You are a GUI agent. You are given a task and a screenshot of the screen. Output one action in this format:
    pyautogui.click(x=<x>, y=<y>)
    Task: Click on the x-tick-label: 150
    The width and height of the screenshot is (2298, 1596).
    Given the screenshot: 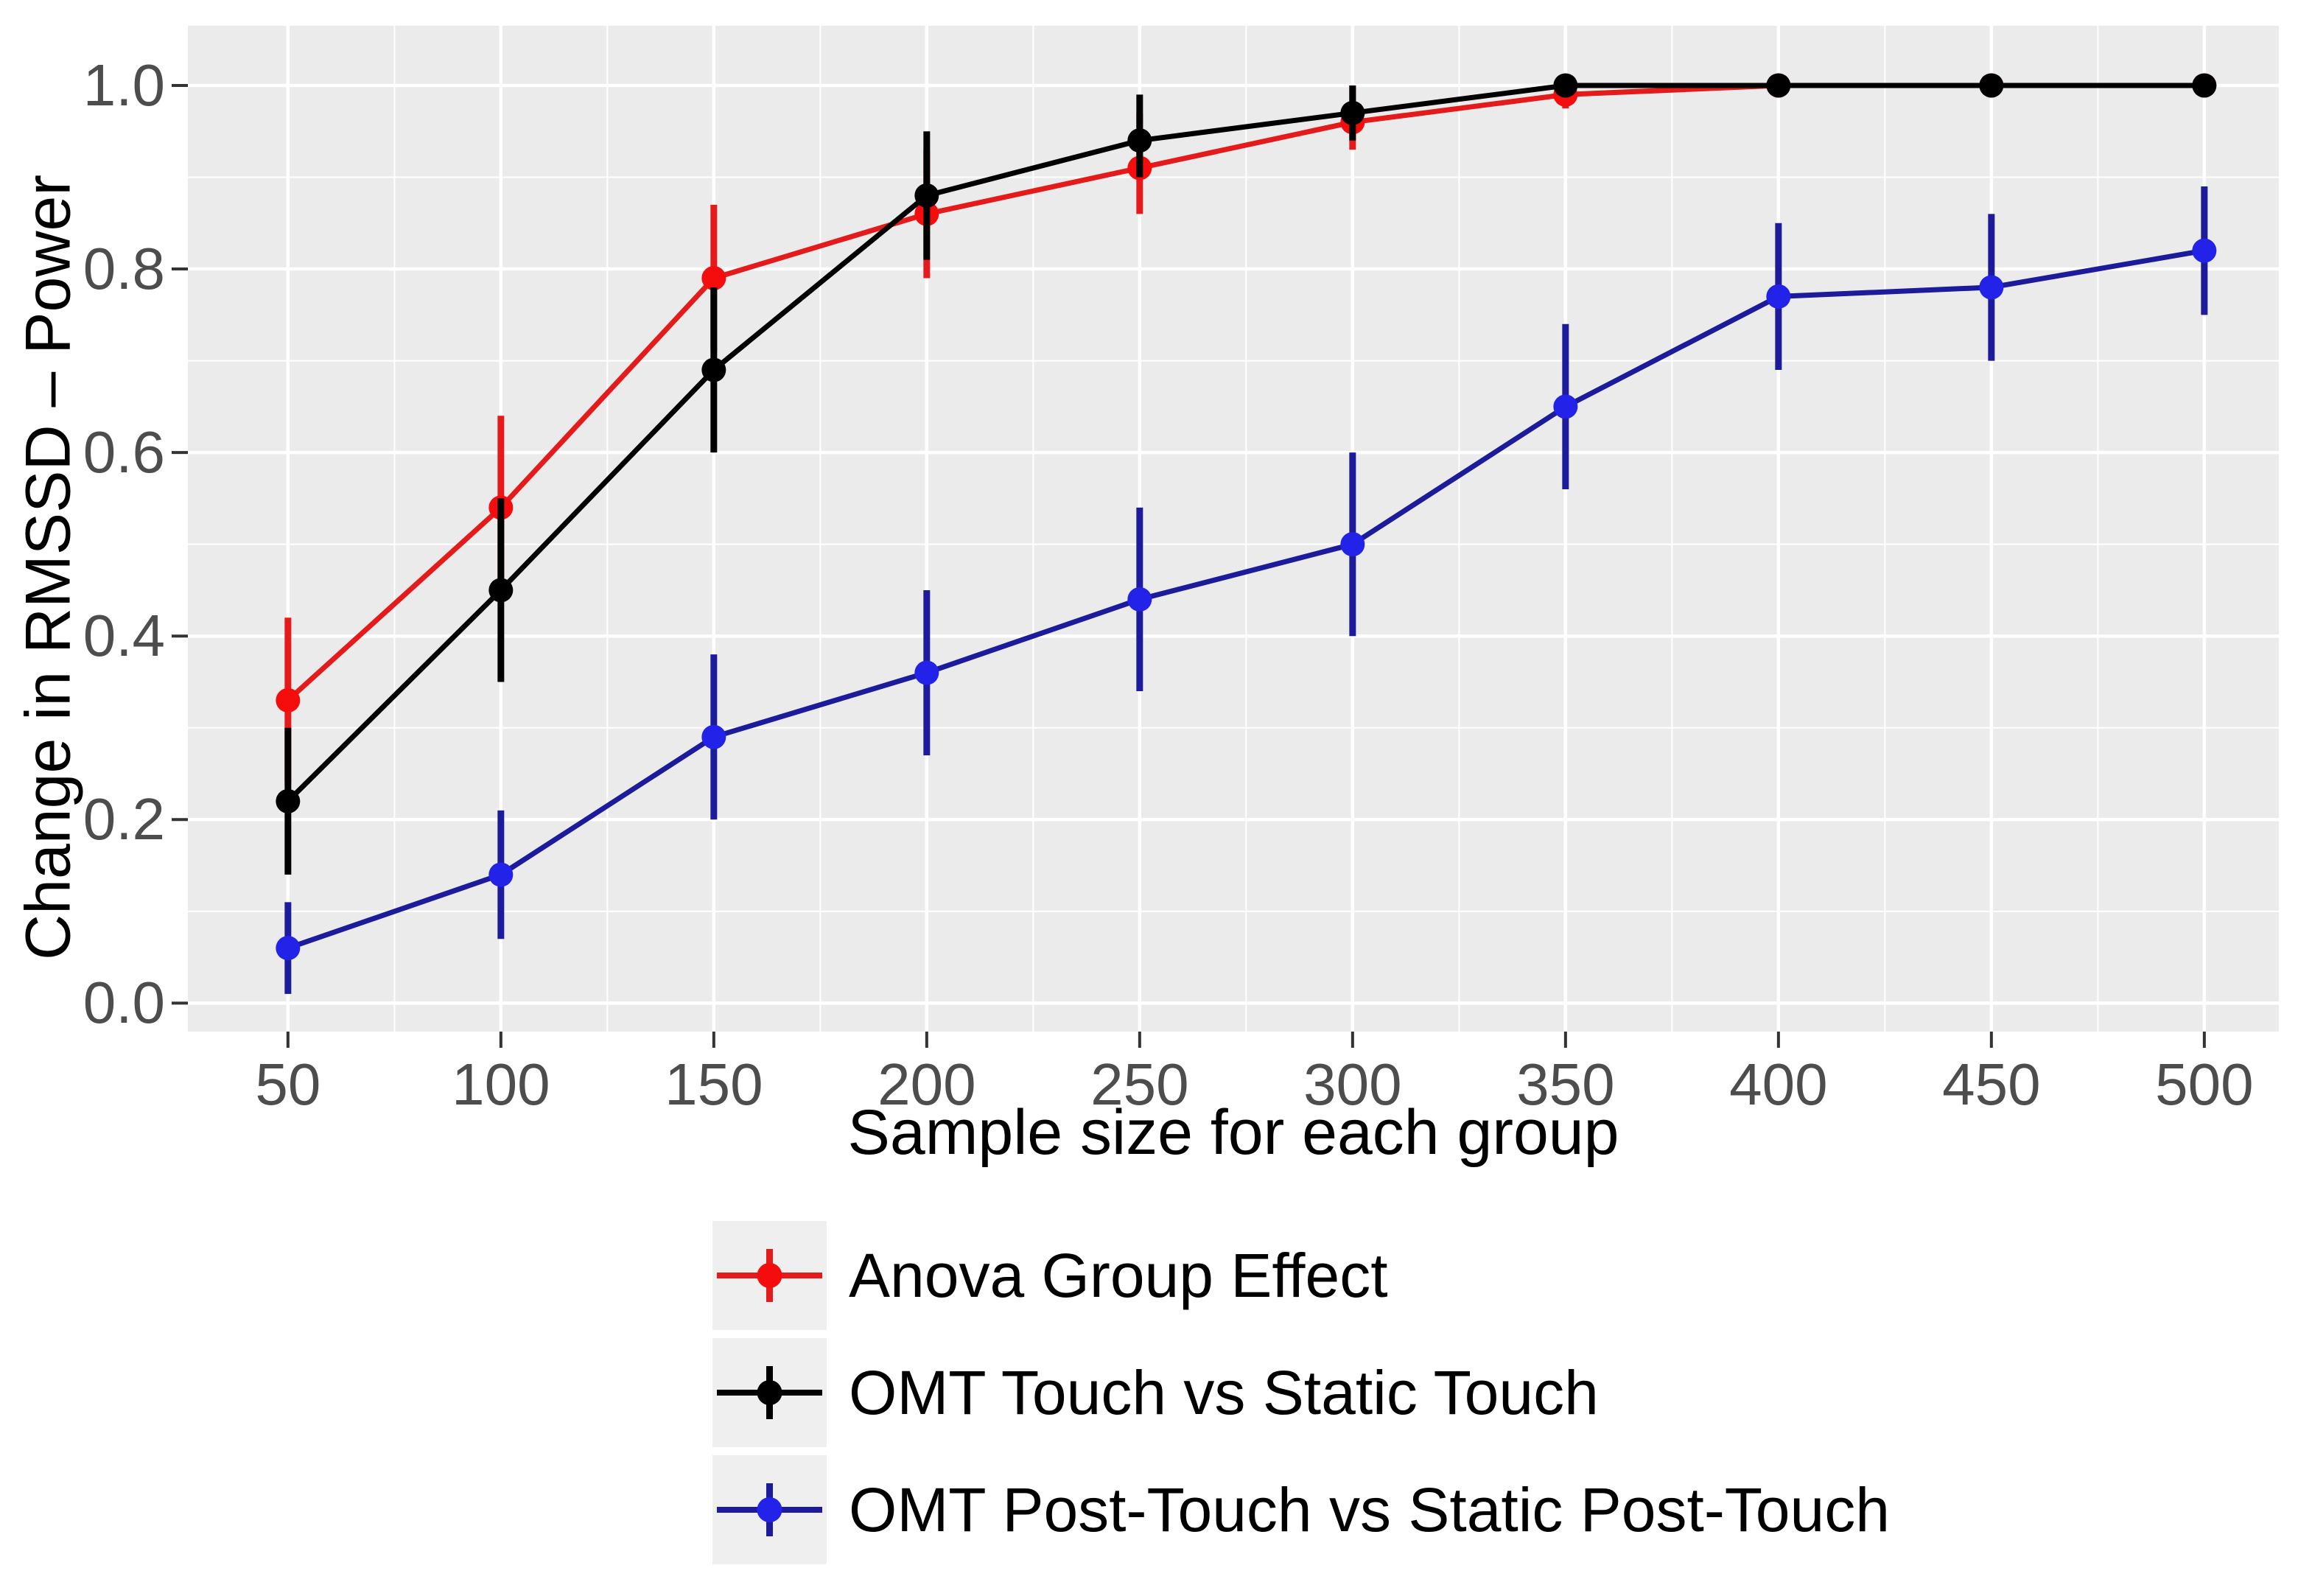 What is the action you would take?
    pyautogui.click(x=714, y=1084)
    